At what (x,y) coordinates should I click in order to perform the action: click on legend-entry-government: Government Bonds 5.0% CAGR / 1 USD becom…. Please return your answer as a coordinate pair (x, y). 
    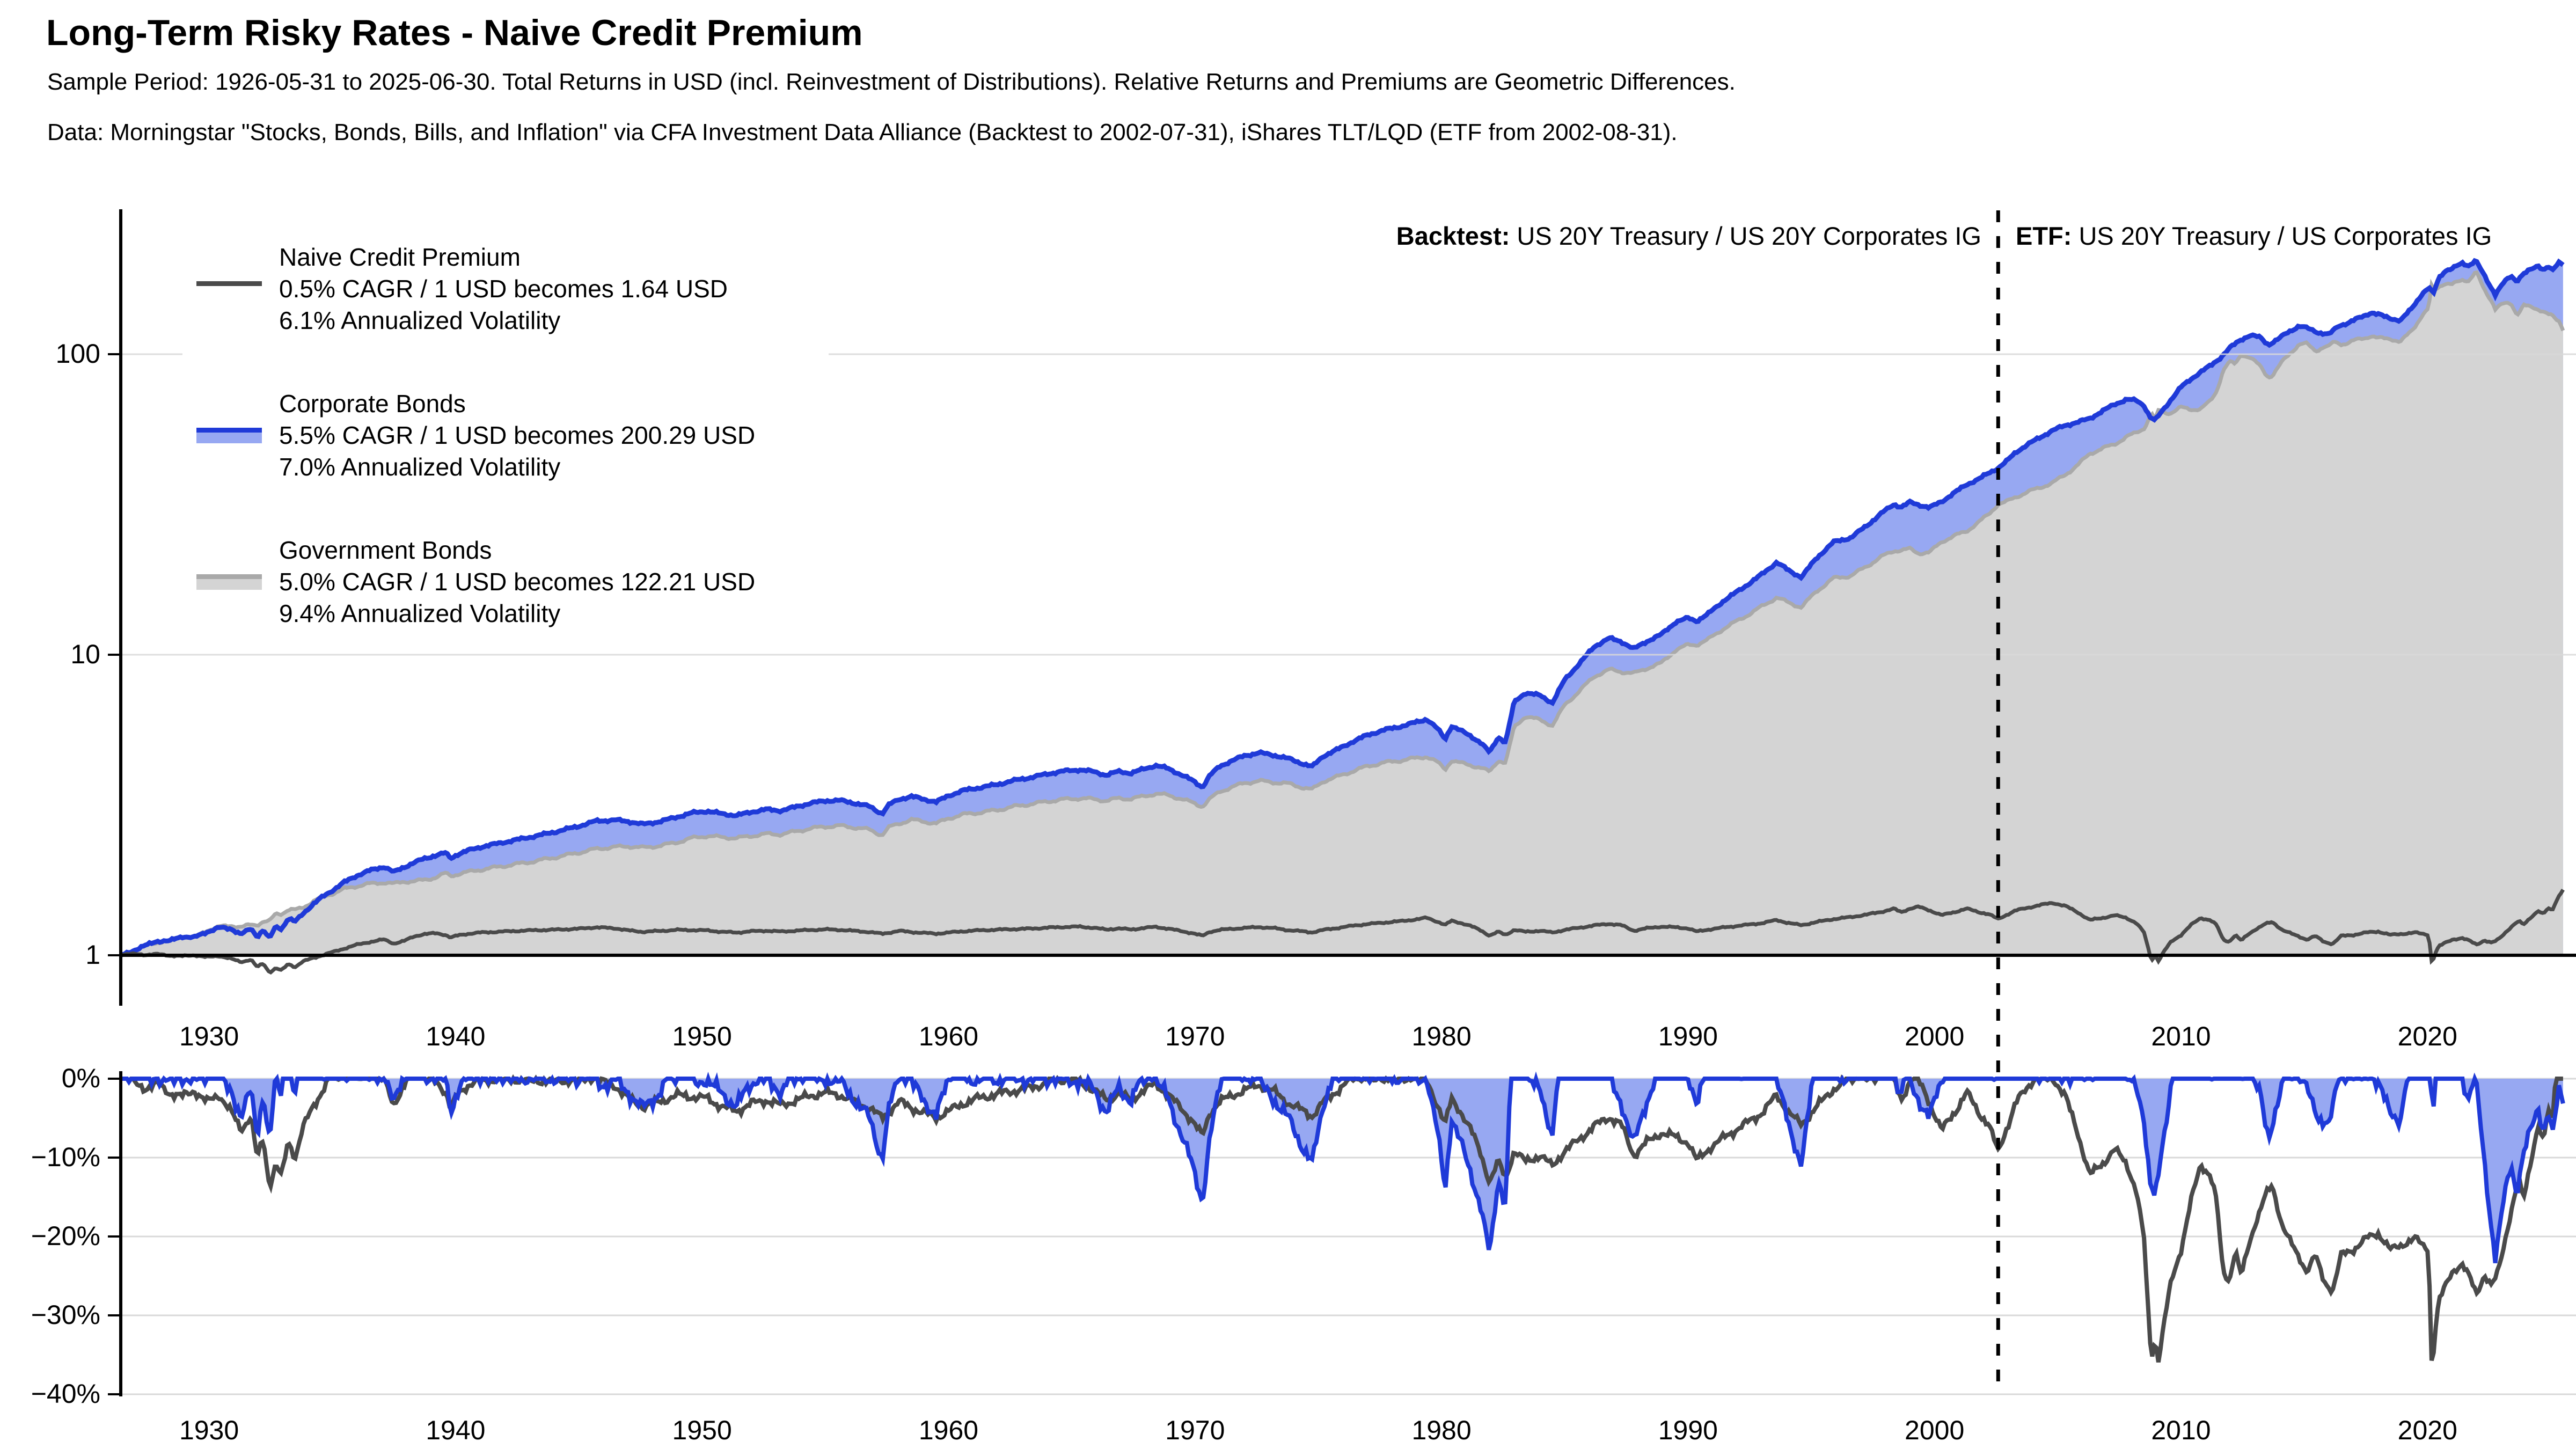
    Looking at the image, I should click on (509, 582).